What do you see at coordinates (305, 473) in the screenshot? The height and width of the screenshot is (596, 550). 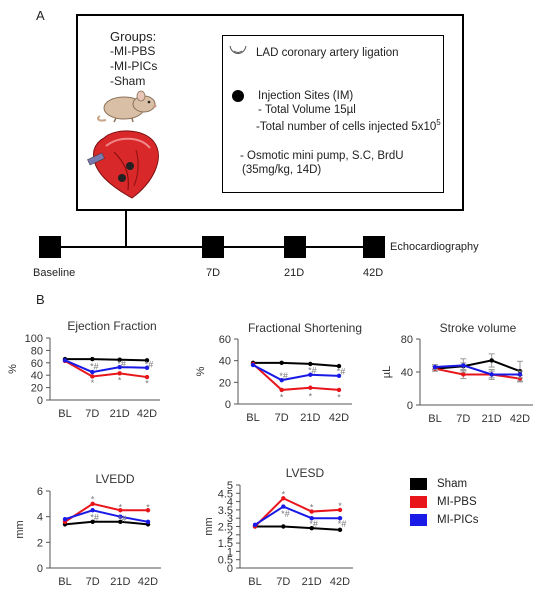 I see `chart-title: LVESD` at bounding box center [305, 473].